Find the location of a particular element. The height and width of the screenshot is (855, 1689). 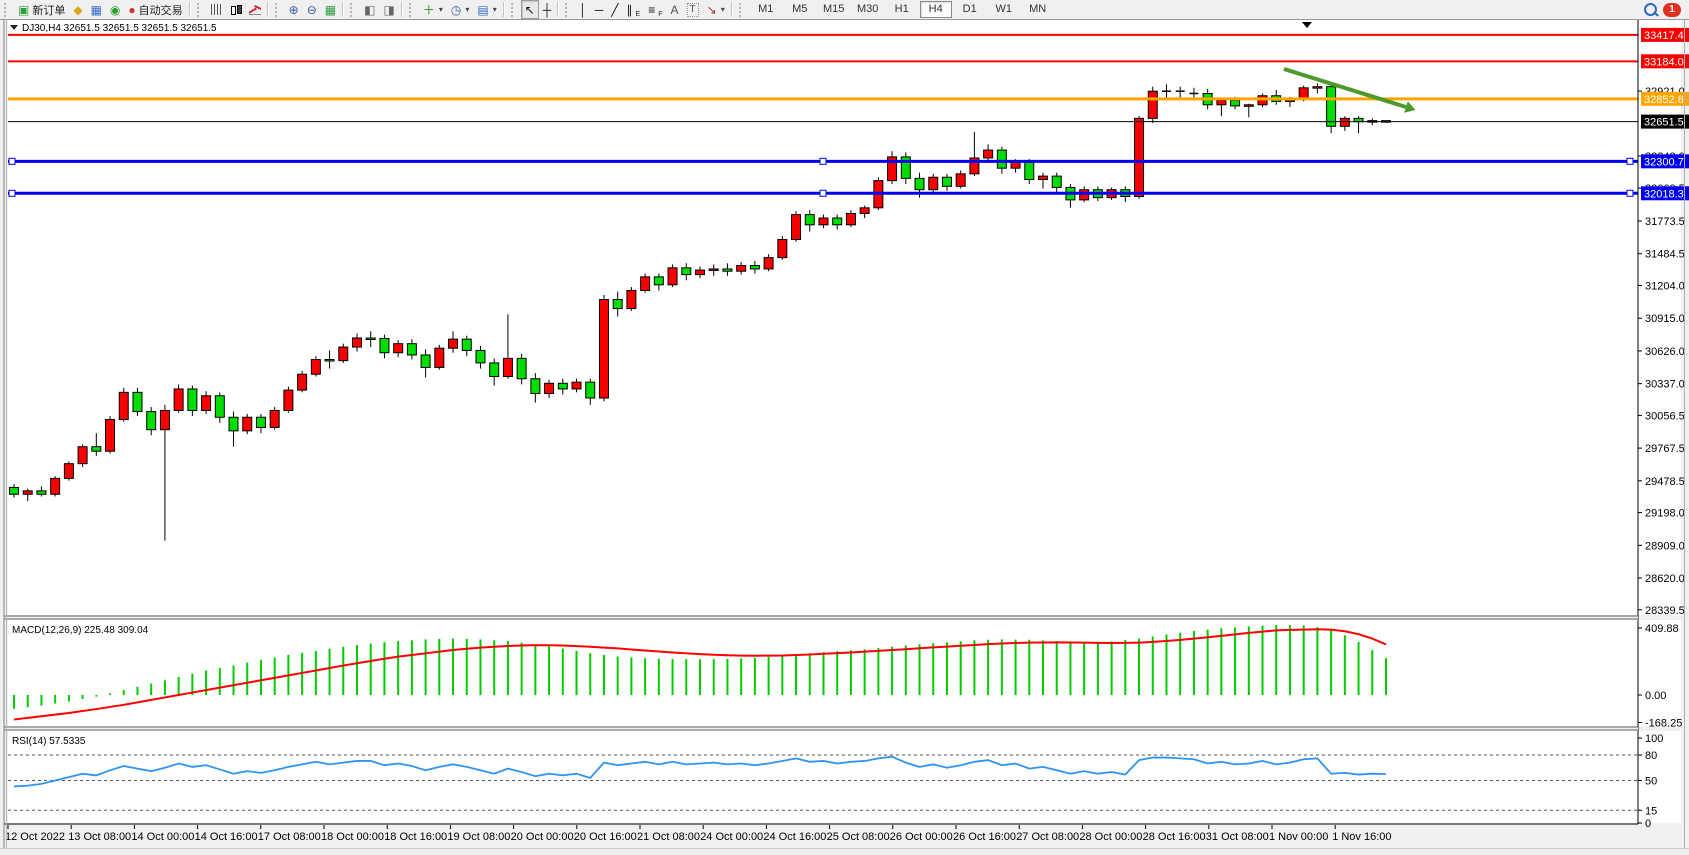

linechart-icon is located at coordinates (254, 9).